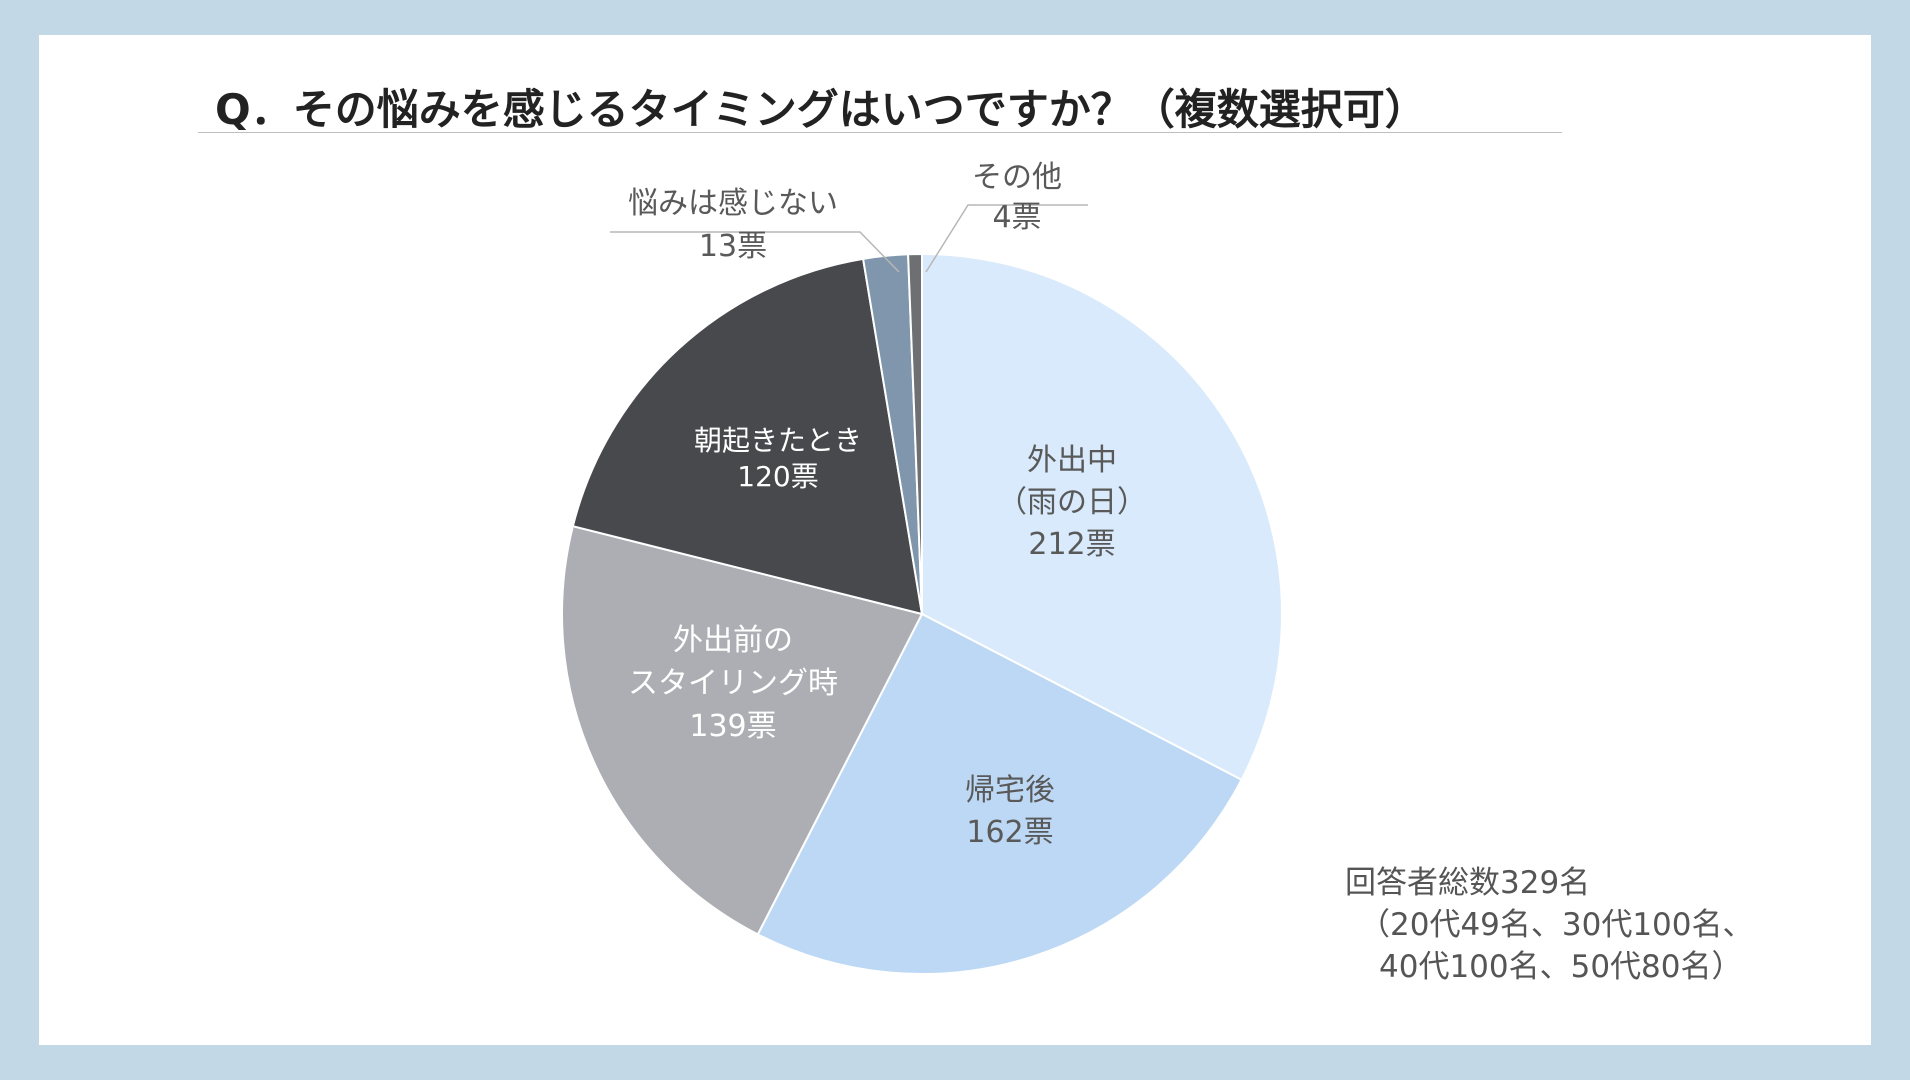 The height and width of the screenshot is (1080, 1910). I want to click on slice-value-wake-up: 120票, so click(777, 476).